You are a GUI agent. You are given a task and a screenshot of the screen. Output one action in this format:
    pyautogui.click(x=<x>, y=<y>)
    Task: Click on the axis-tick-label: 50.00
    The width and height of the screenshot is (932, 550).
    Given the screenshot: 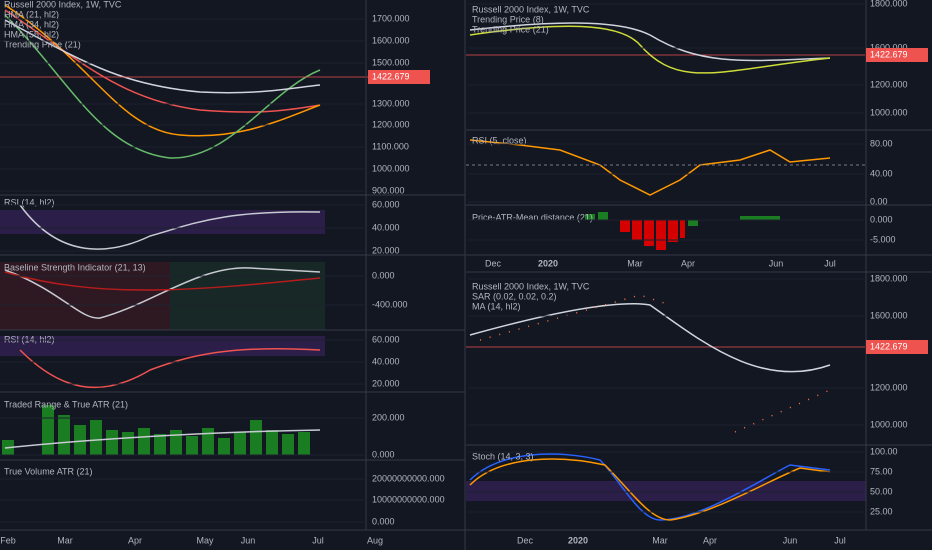 What is the action you would take?
    pyautogui.click(x=881, y=491)
    